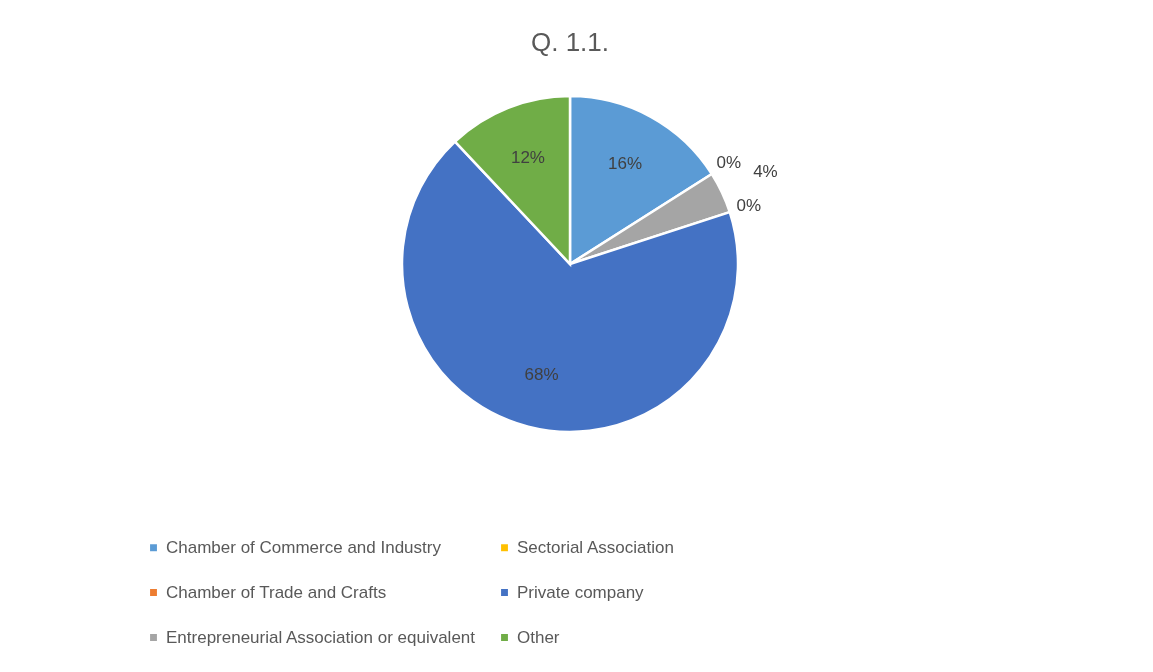 The image size is (1153, 672). Describe the element at coordinates (321, 637) in the screenshot. I see `legend-label: Entrepreneurial Association or equivalent` at that location.